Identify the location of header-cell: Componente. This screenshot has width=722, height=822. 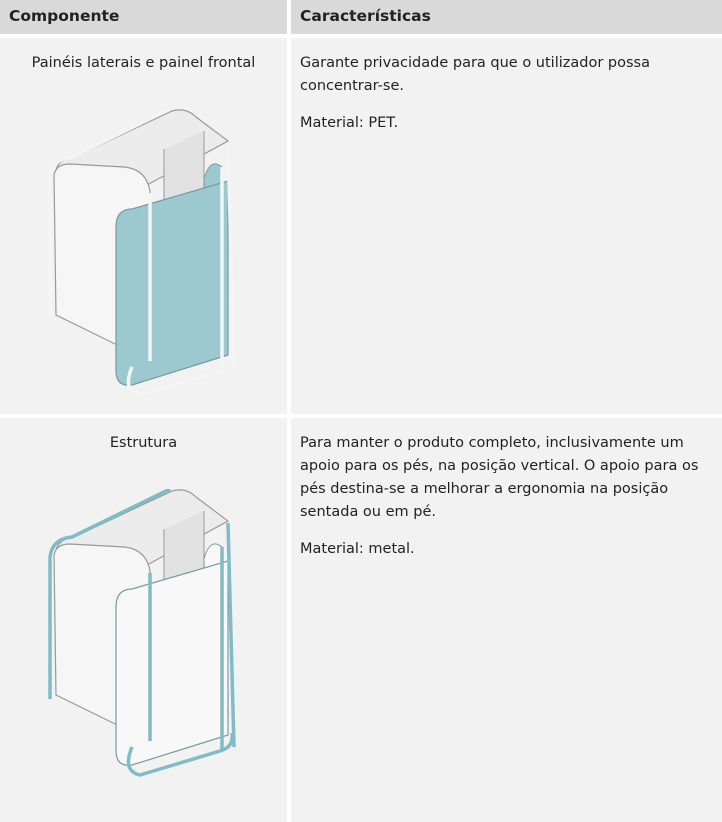
(143, 17).